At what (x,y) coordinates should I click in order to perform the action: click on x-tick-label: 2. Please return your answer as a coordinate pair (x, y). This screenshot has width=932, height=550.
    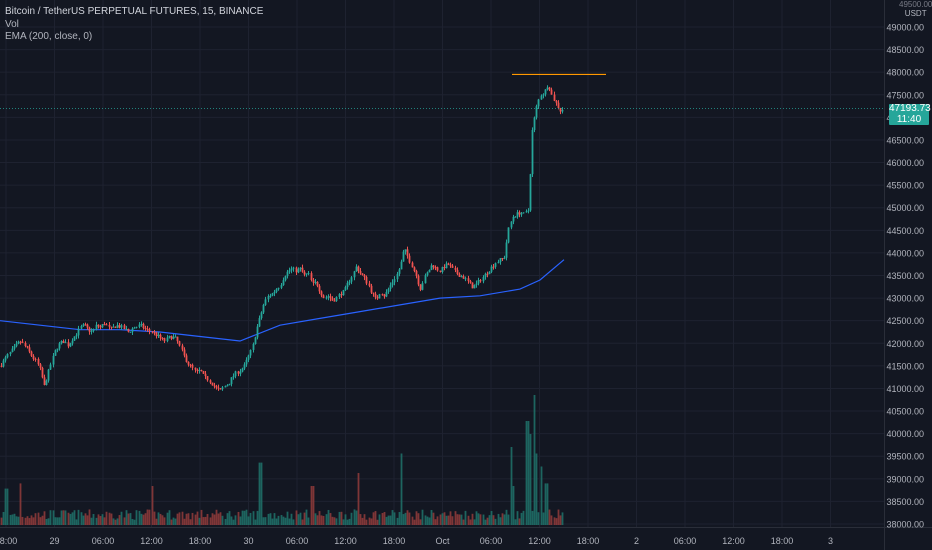
    Looking at the image, I should click on (636, 541).